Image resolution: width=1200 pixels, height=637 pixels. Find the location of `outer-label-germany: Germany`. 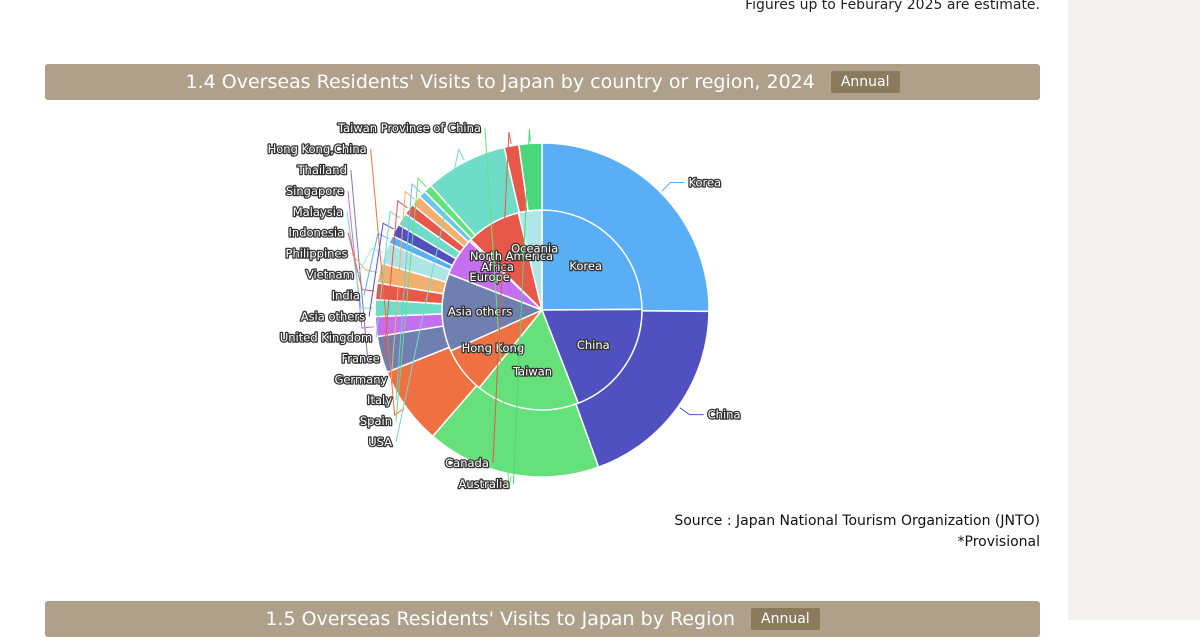

outer-label-germany: Germany is located at coordinates (360, 379).